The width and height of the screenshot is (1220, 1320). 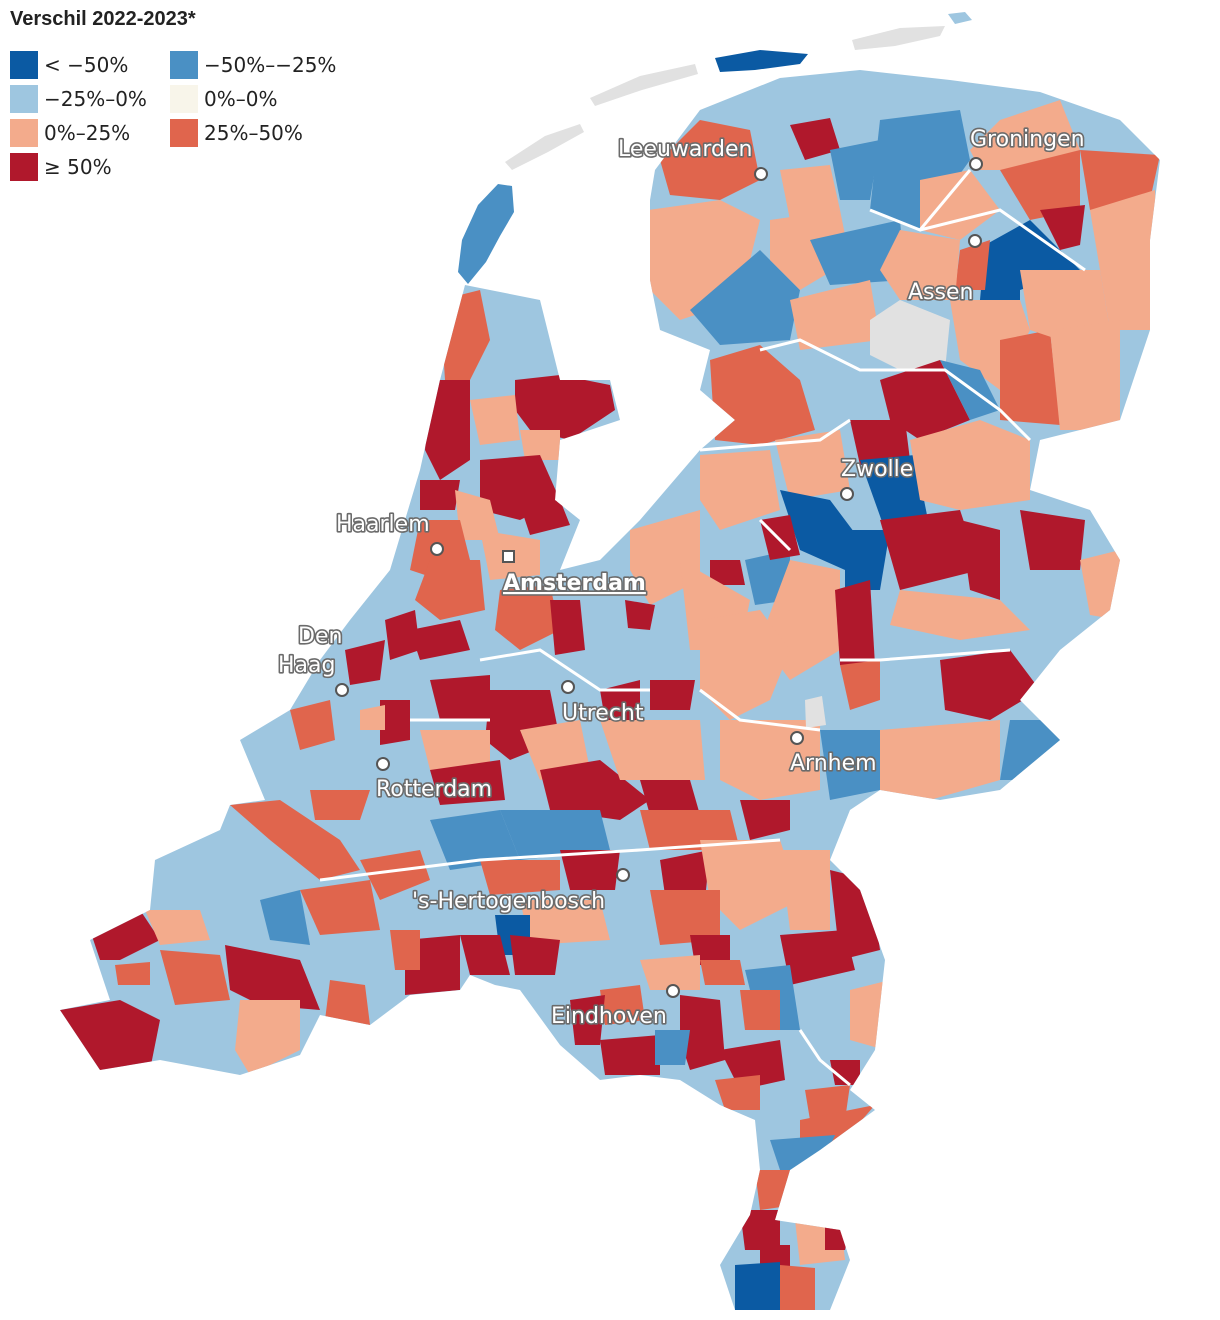 What do you see at coordinates (241, 99) in the screenshot?
I see `legend-label: 0%–0%` at bounding box center [241, 99].